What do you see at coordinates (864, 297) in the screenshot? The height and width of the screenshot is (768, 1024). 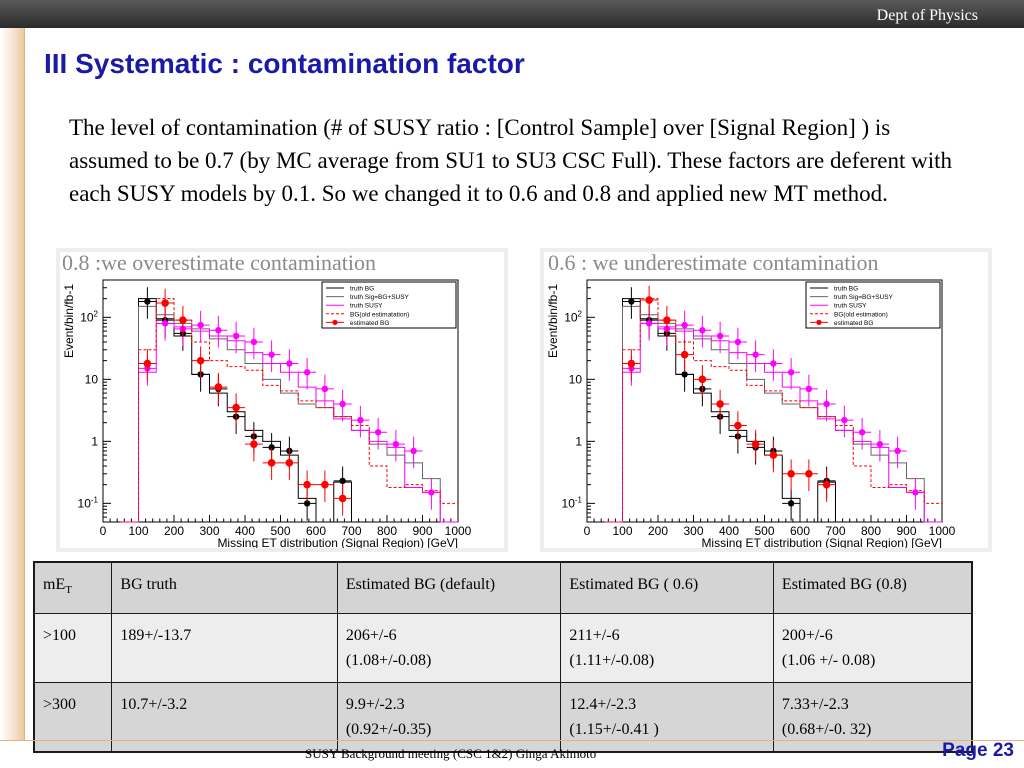 I see `legend-label: truth Sig=BG+SUSY` at bounding box center [864, 297].